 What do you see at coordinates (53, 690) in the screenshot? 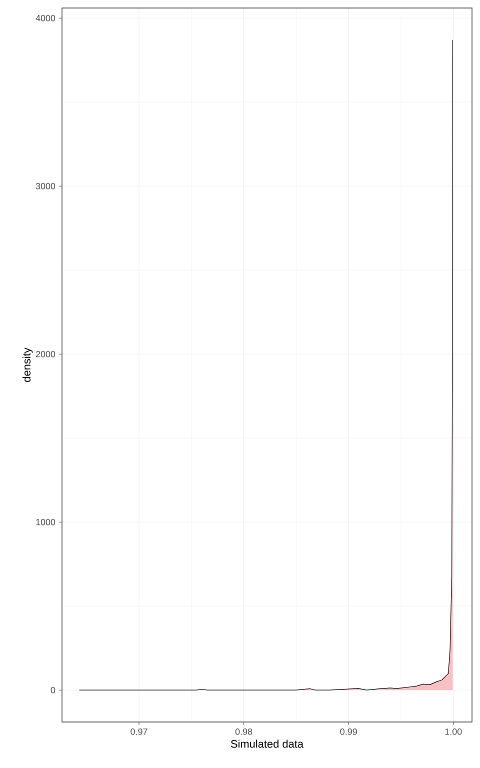
I see `y-tick-label: 0` at bounding box center [53, 690].